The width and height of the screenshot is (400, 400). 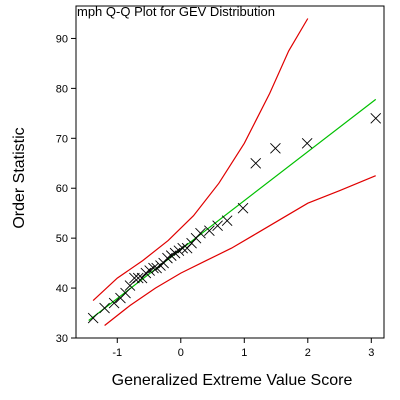 What do you see at coordinates (62, 289) in the screenshot?
I see `y-tick-label: 40` at bounding box center [62, 289].